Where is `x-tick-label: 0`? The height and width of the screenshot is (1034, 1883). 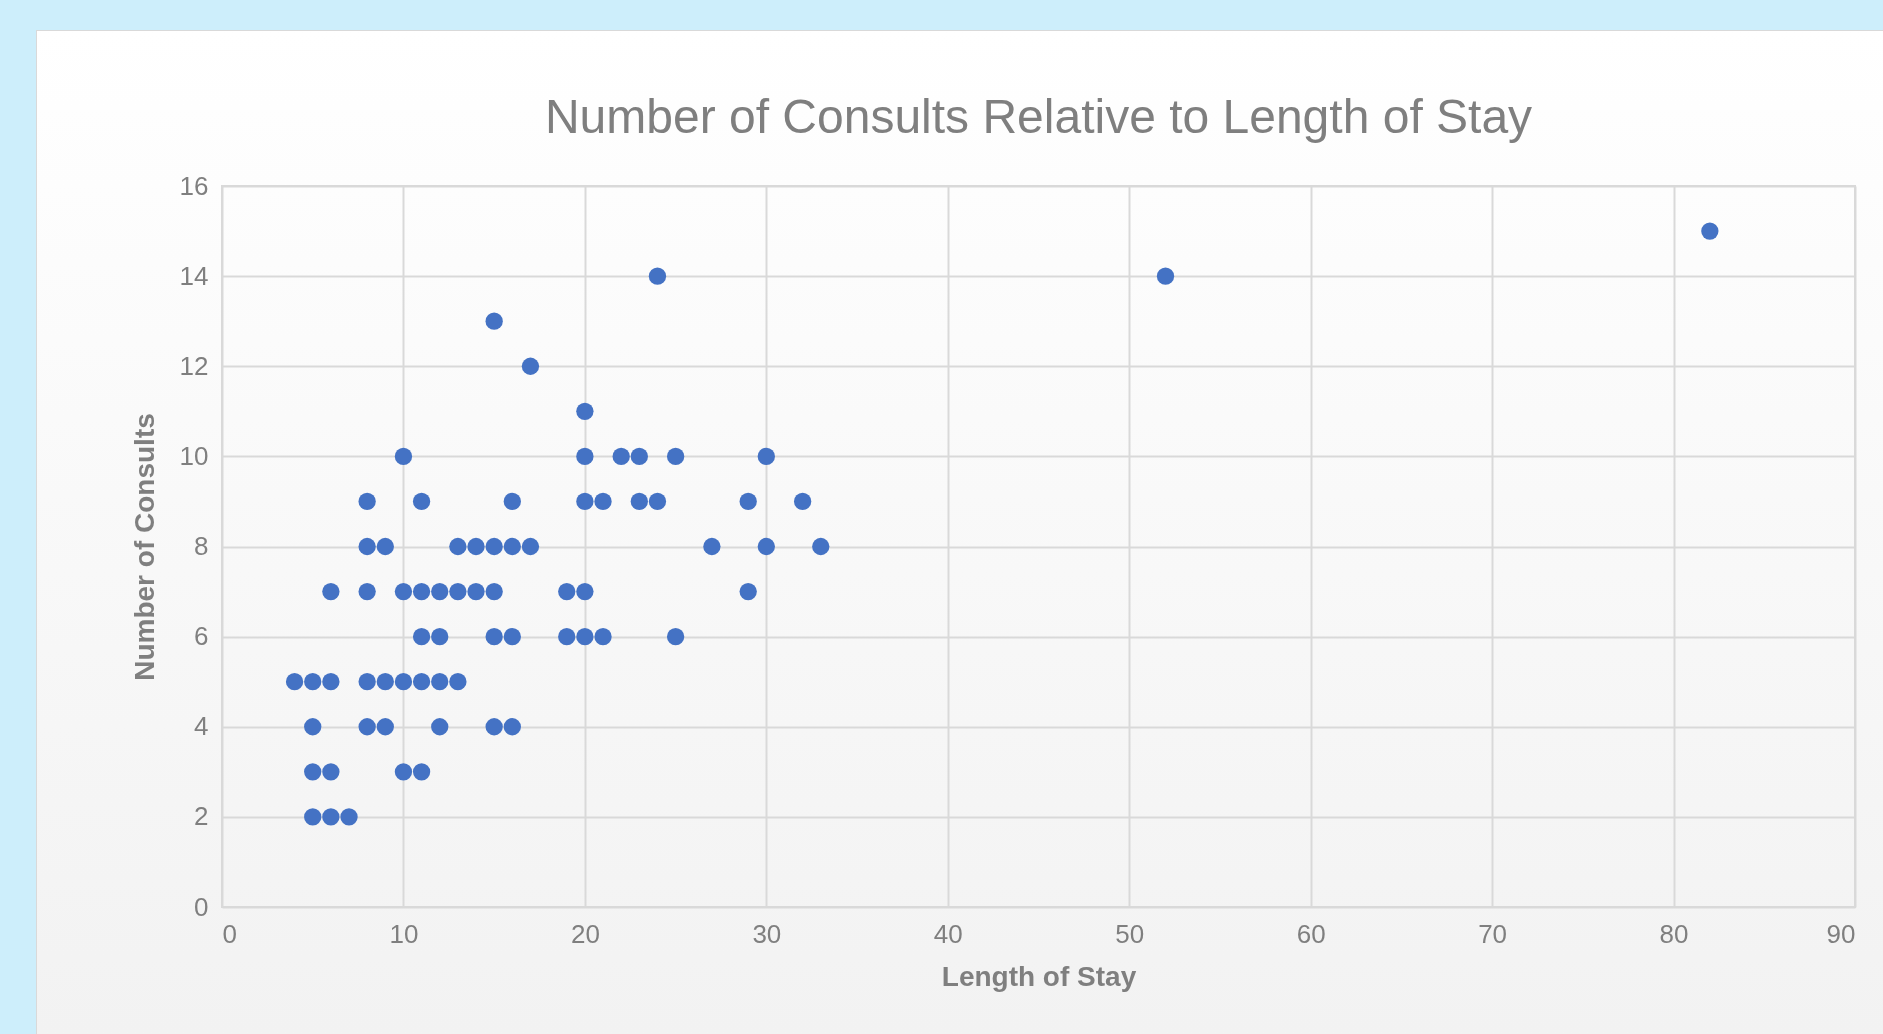
x-tick-label: 0 is located at coordinates (229, 933).